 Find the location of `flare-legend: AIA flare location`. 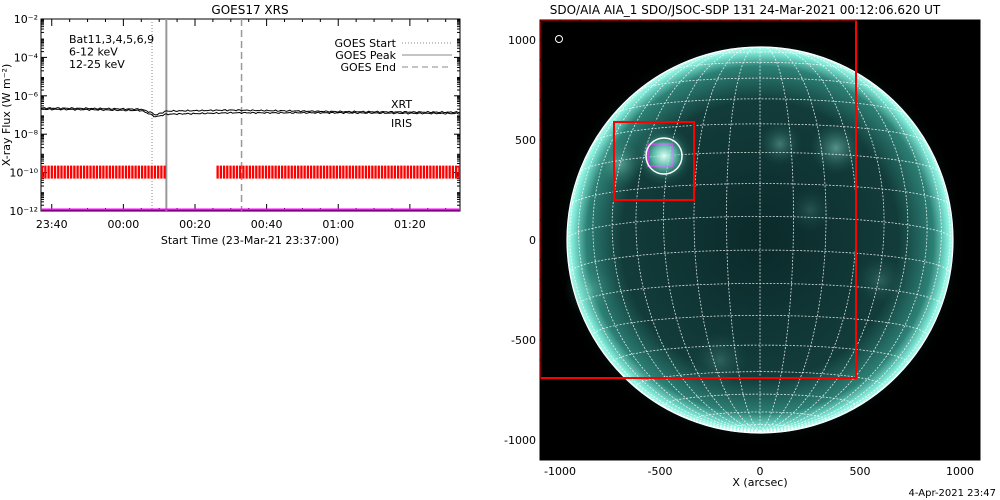

flare-legend: AIA flare location is located at coordinates (603, 40).